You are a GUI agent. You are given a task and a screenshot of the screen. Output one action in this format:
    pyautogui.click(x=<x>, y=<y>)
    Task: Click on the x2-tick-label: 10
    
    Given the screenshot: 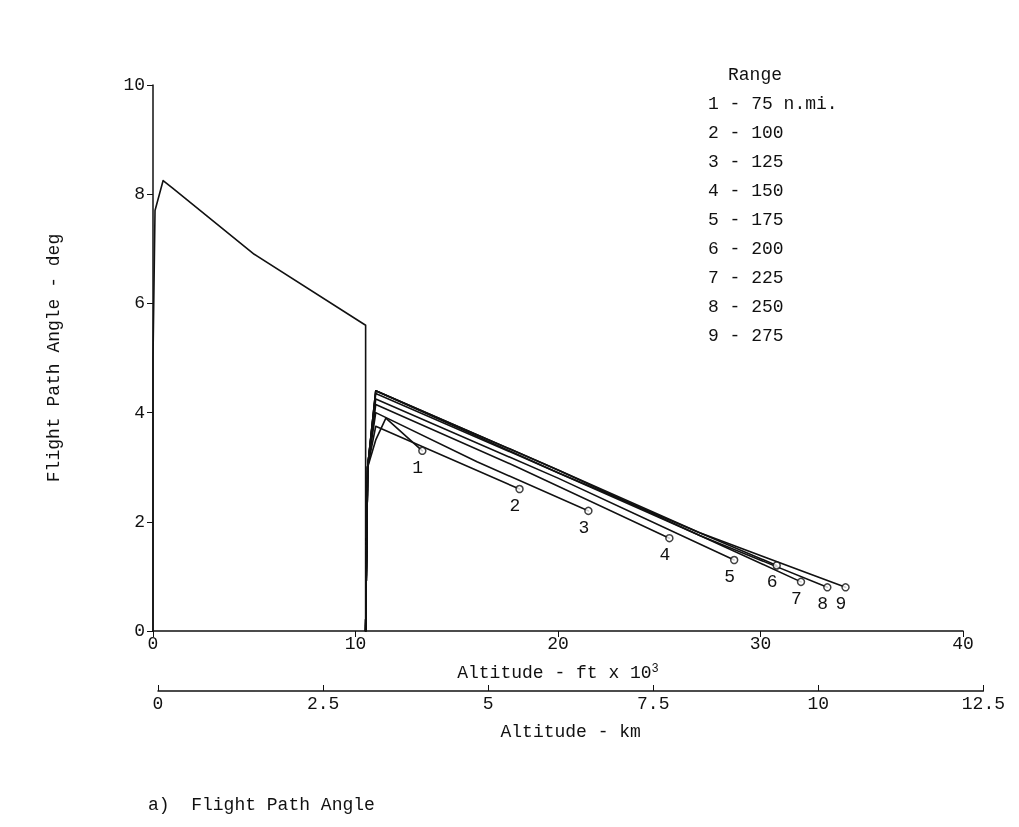 What is the action you would take?
    pyautogui.click(x=818, y=704)
    